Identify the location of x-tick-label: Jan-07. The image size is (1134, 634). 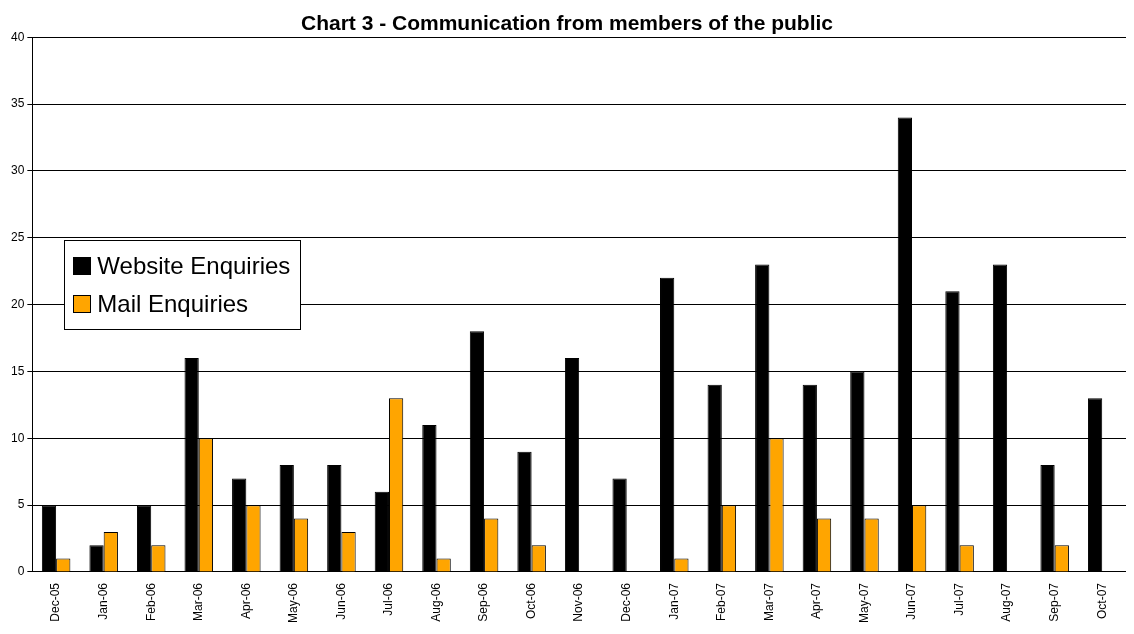
(673, 601).